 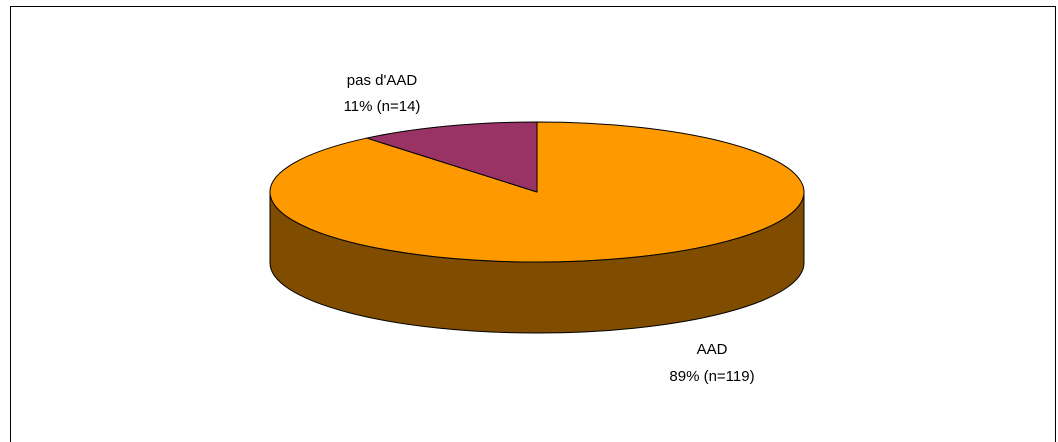 What do you see at coordinates (711, 376) in the screenshot?
I see `slice-value-aad: 89% (n=119)` at bounding box center [711, 376].